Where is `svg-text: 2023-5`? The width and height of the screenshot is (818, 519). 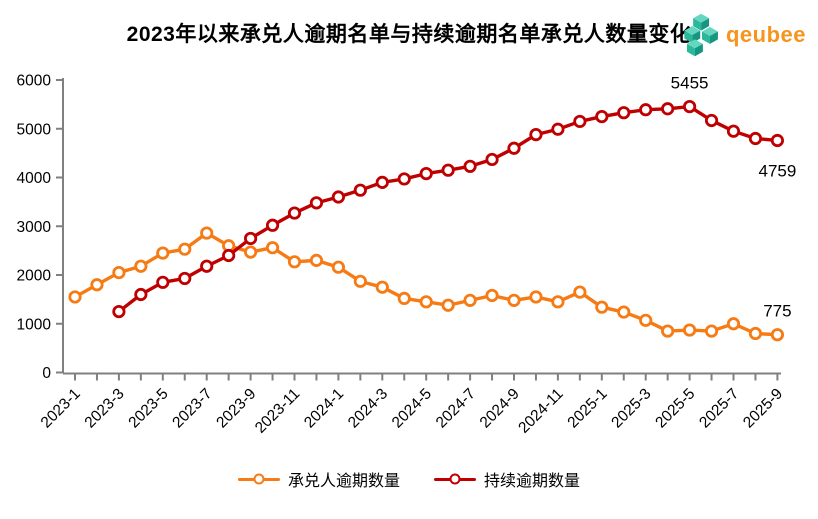 svg-text: 2023-5 is located at coordinates (148, 408).